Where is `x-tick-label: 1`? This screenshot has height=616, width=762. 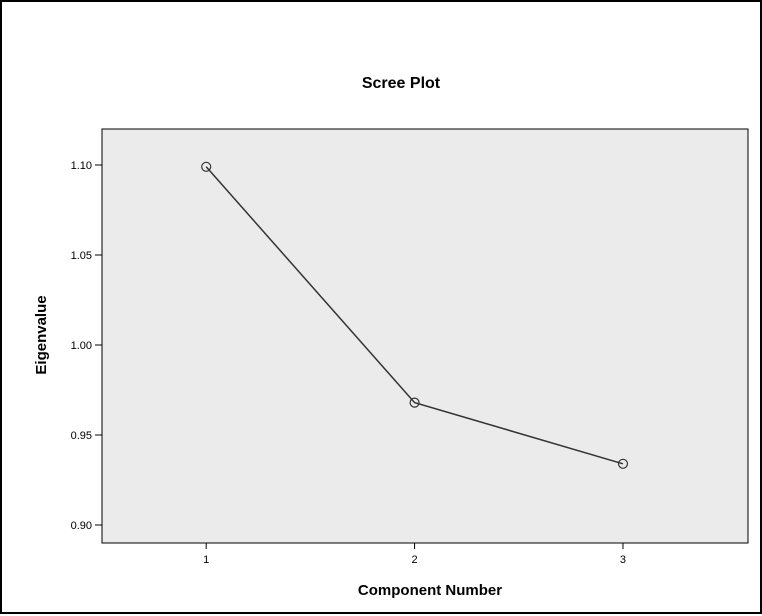 x-tick-label: 1 is located at coordinates (206, 560).